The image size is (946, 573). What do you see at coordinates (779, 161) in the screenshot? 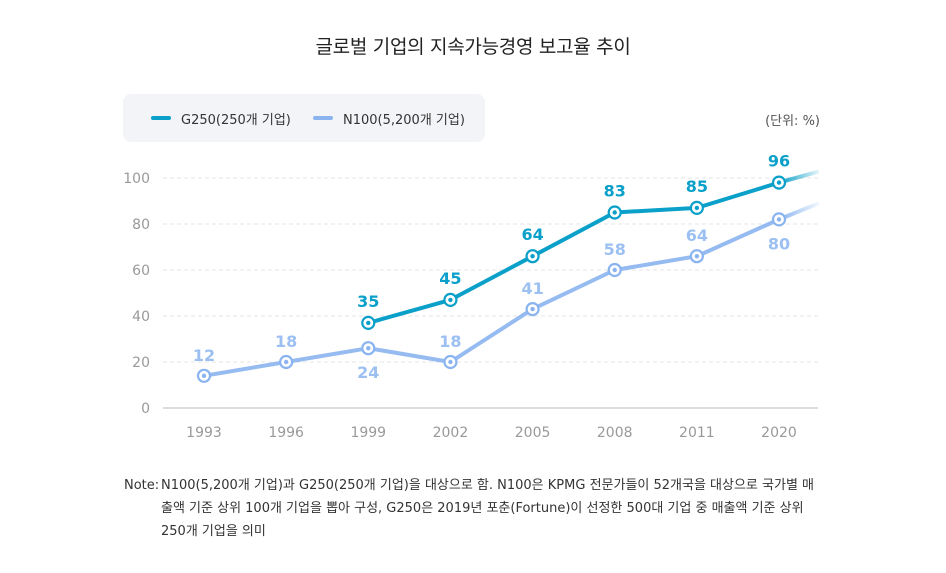
I see `data-label-g250: 96` at bounding box center [779, 161].